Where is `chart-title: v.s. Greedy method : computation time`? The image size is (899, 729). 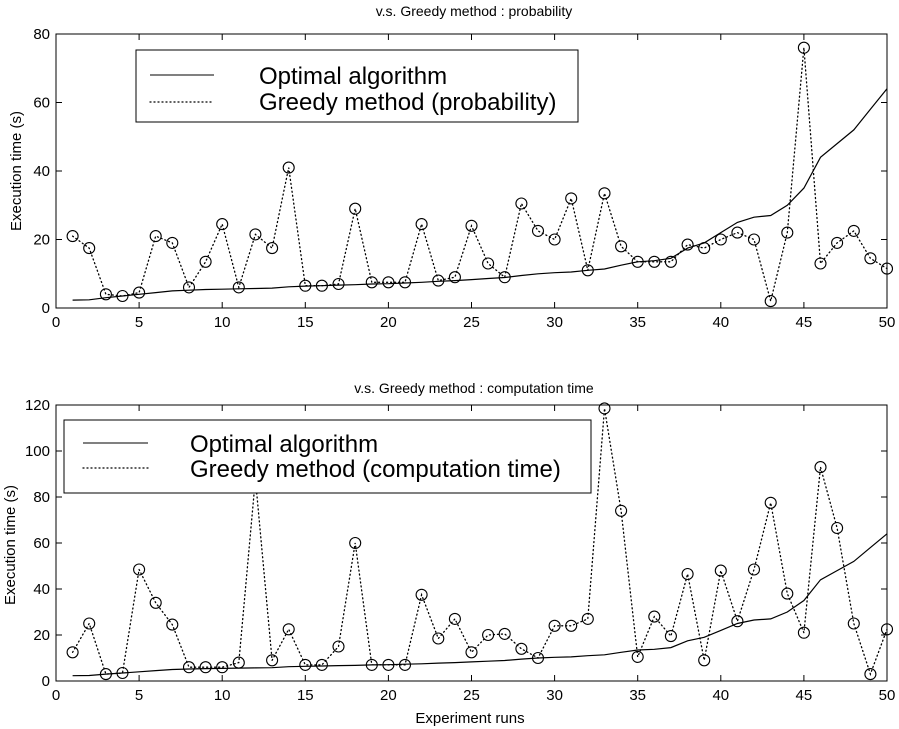 chart-title: v.s. Greedy method : computation time is located at coordinates (474, 388).